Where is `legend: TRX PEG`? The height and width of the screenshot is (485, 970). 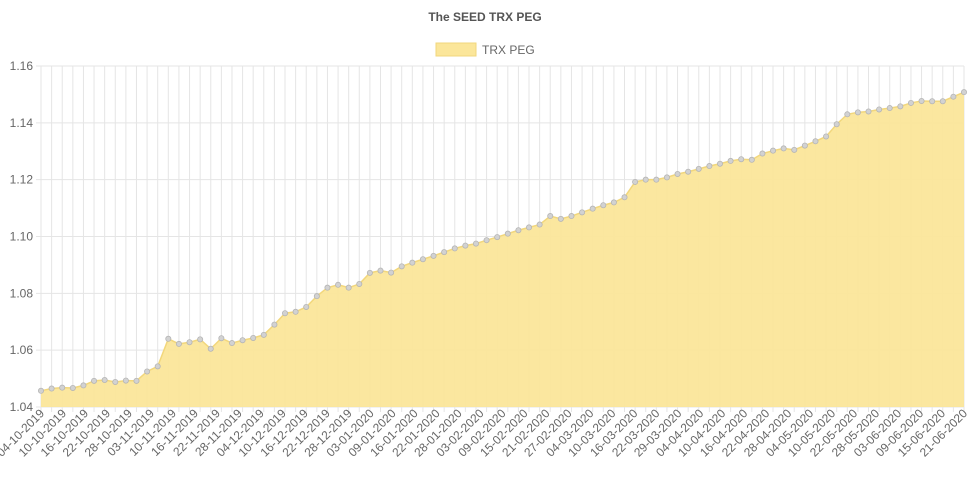
legend: TRX PEG is located at coordinates (485, 49).